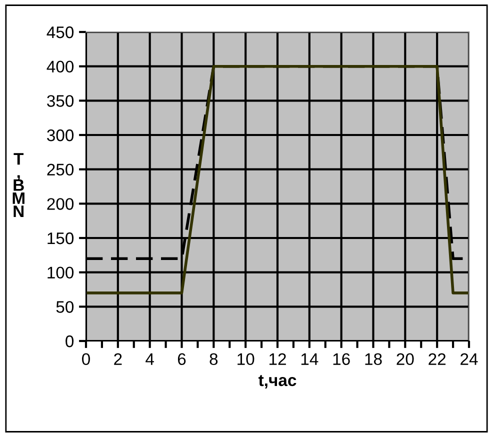 The width and height of the screenshot is (493, 437). What do you see at coordinates (246, 359) in the screenshot?
I see `x-tick-label: 10` at bounding box center [246, 359].